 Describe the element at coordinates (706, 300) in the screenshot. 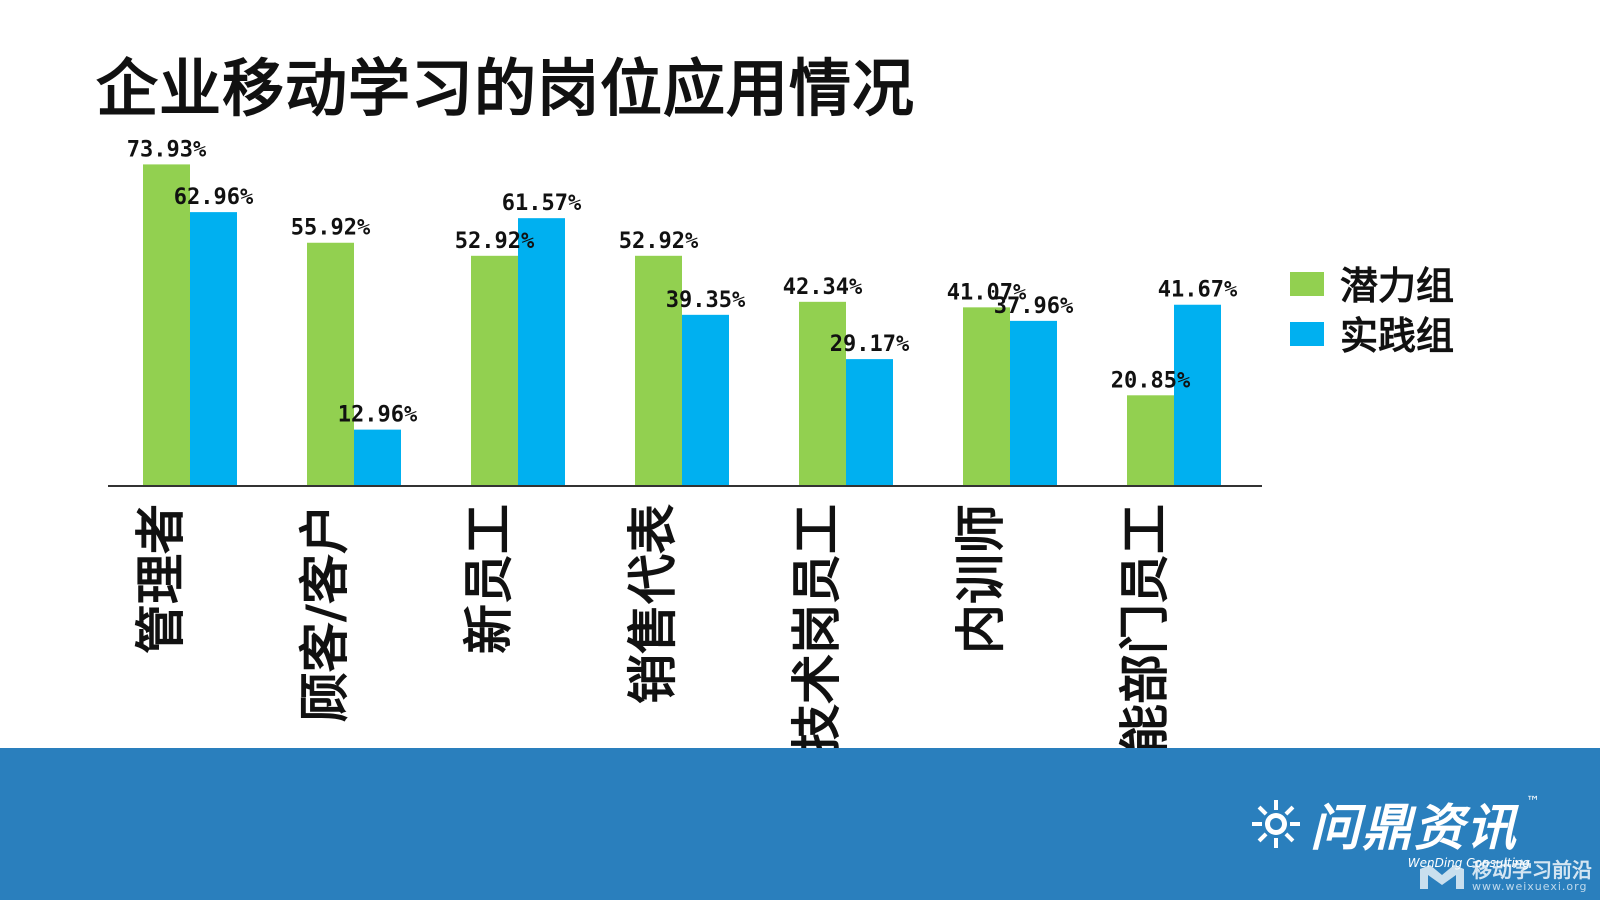

I see `data-label-practice-3: 39.35%` at that location.